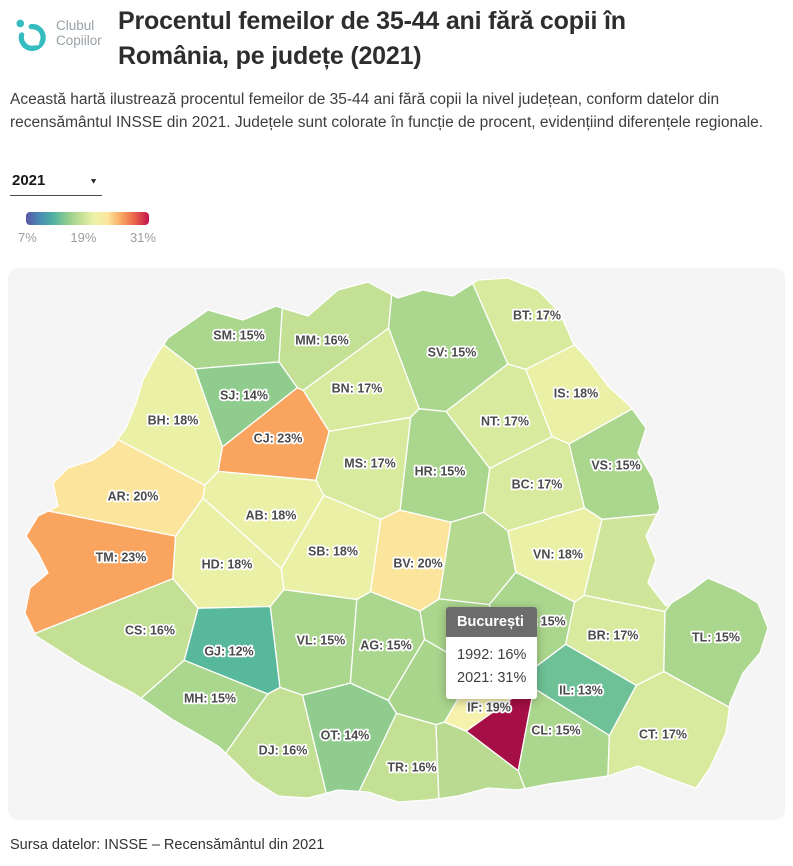 The height and width of the screenshot is (866, 793). Describe the element at coordinates (29, 180) in the screenshot. I see `year-select-value: 2021` at that location.